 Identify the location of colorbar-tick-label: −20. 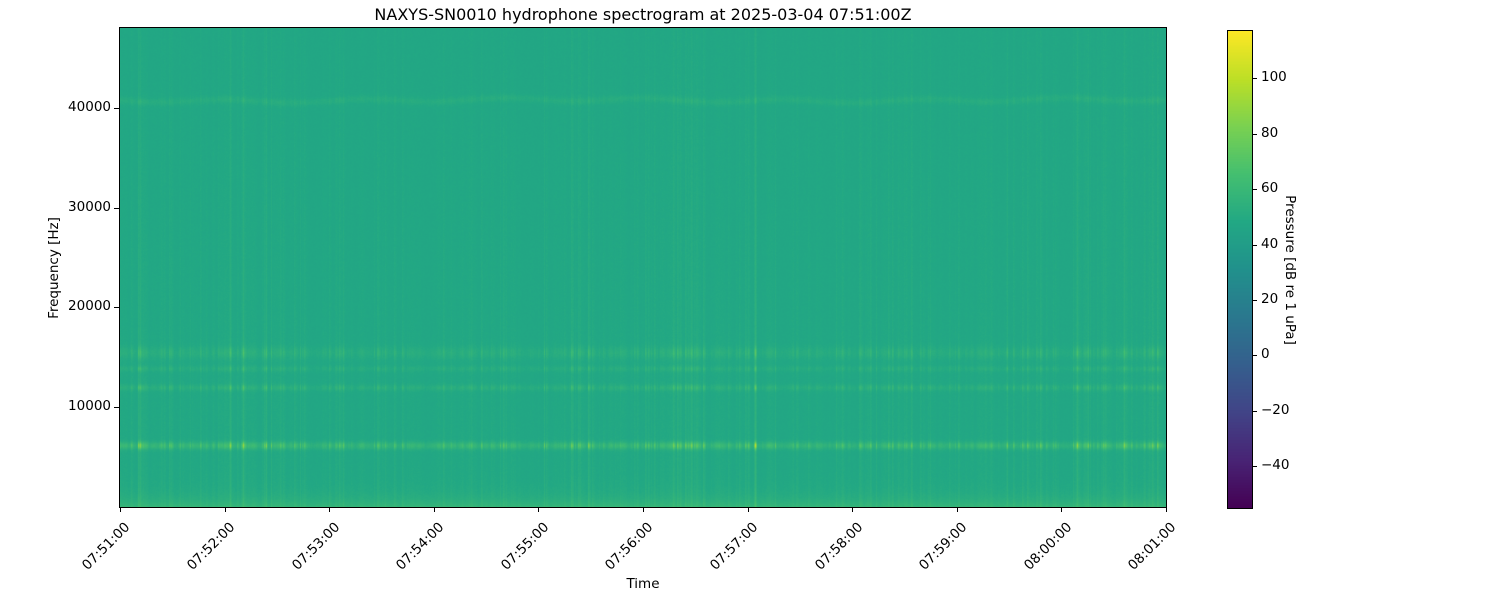
(1275, 410).